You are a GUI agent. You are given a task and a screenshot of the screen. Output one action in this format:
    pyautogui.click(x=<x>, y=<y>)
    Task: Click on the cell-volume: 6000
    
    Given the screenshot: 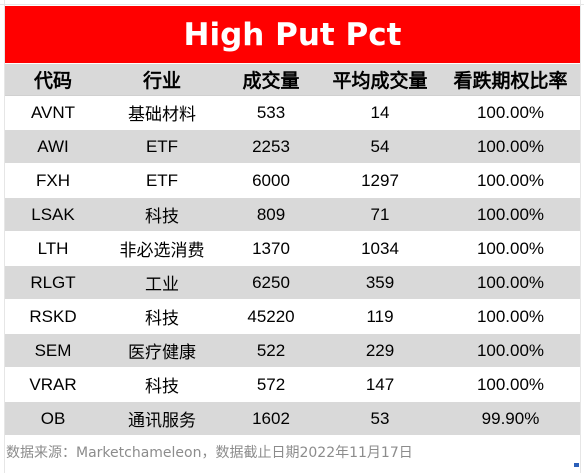 What is the action you would take?
    pyautogui.click(x=271, y=180)
    